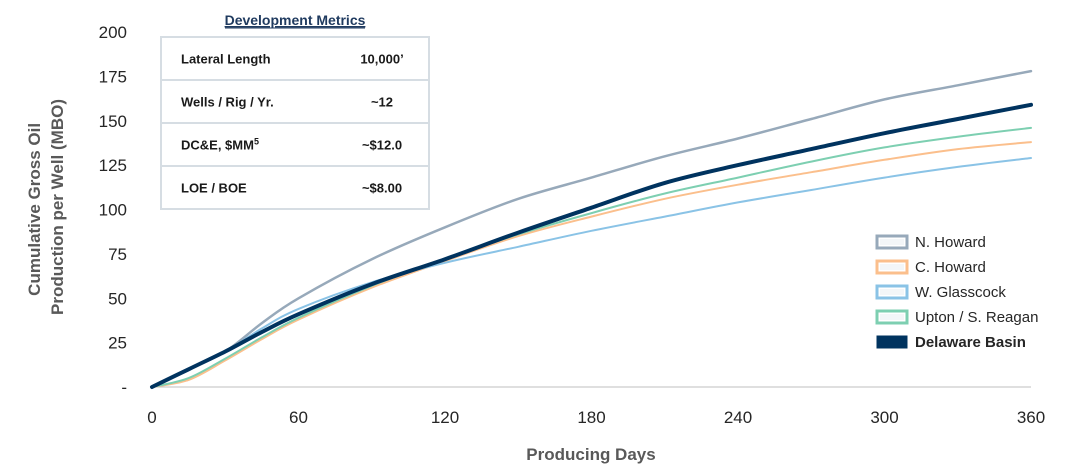 This screenshot has width=1074, height=465. What do you see at coordinates (117, 343) in the screenshot?
I see `y-tick-label: 25` at bounding box center [117, 343].